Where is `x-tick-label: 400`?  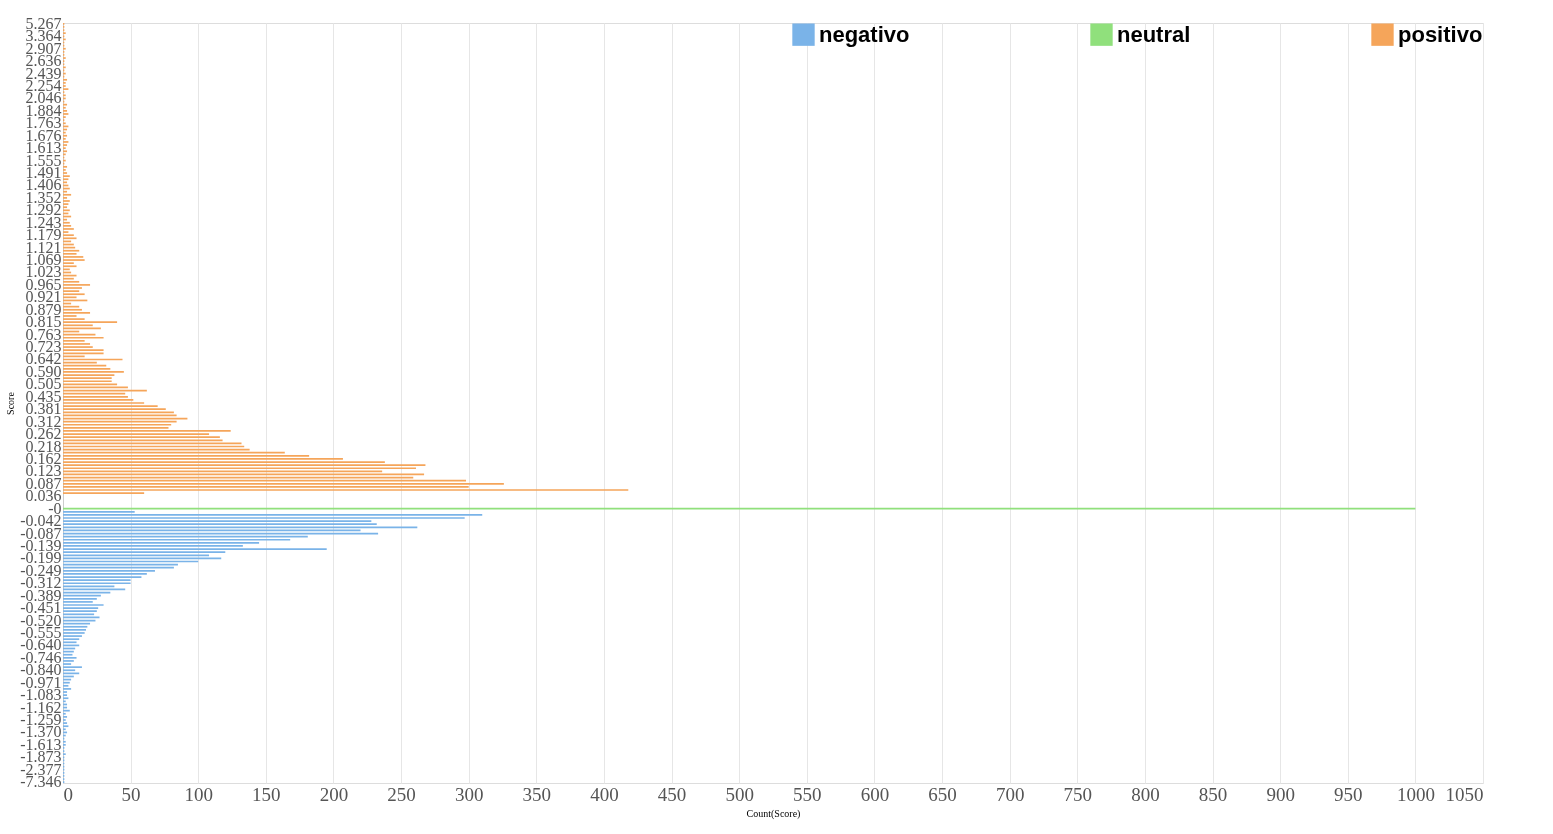 x-tick-label: 400 is located at coordinates (604, 794).